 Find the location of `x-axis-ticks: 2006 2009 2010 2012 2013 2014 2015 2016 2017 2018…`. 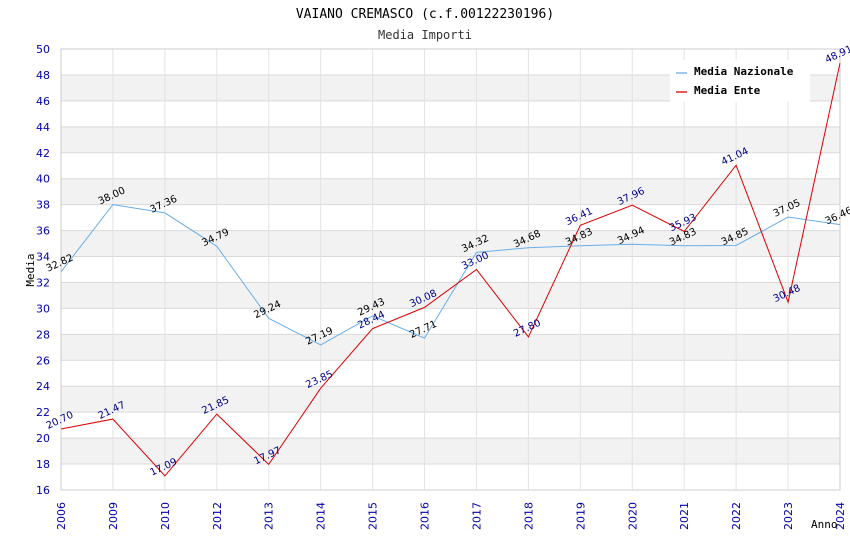

x-axis-ticks: 2006 2009 2010 2012 2013 2014 2015 2016 2017 2018… is located at coordinates (451, 516).